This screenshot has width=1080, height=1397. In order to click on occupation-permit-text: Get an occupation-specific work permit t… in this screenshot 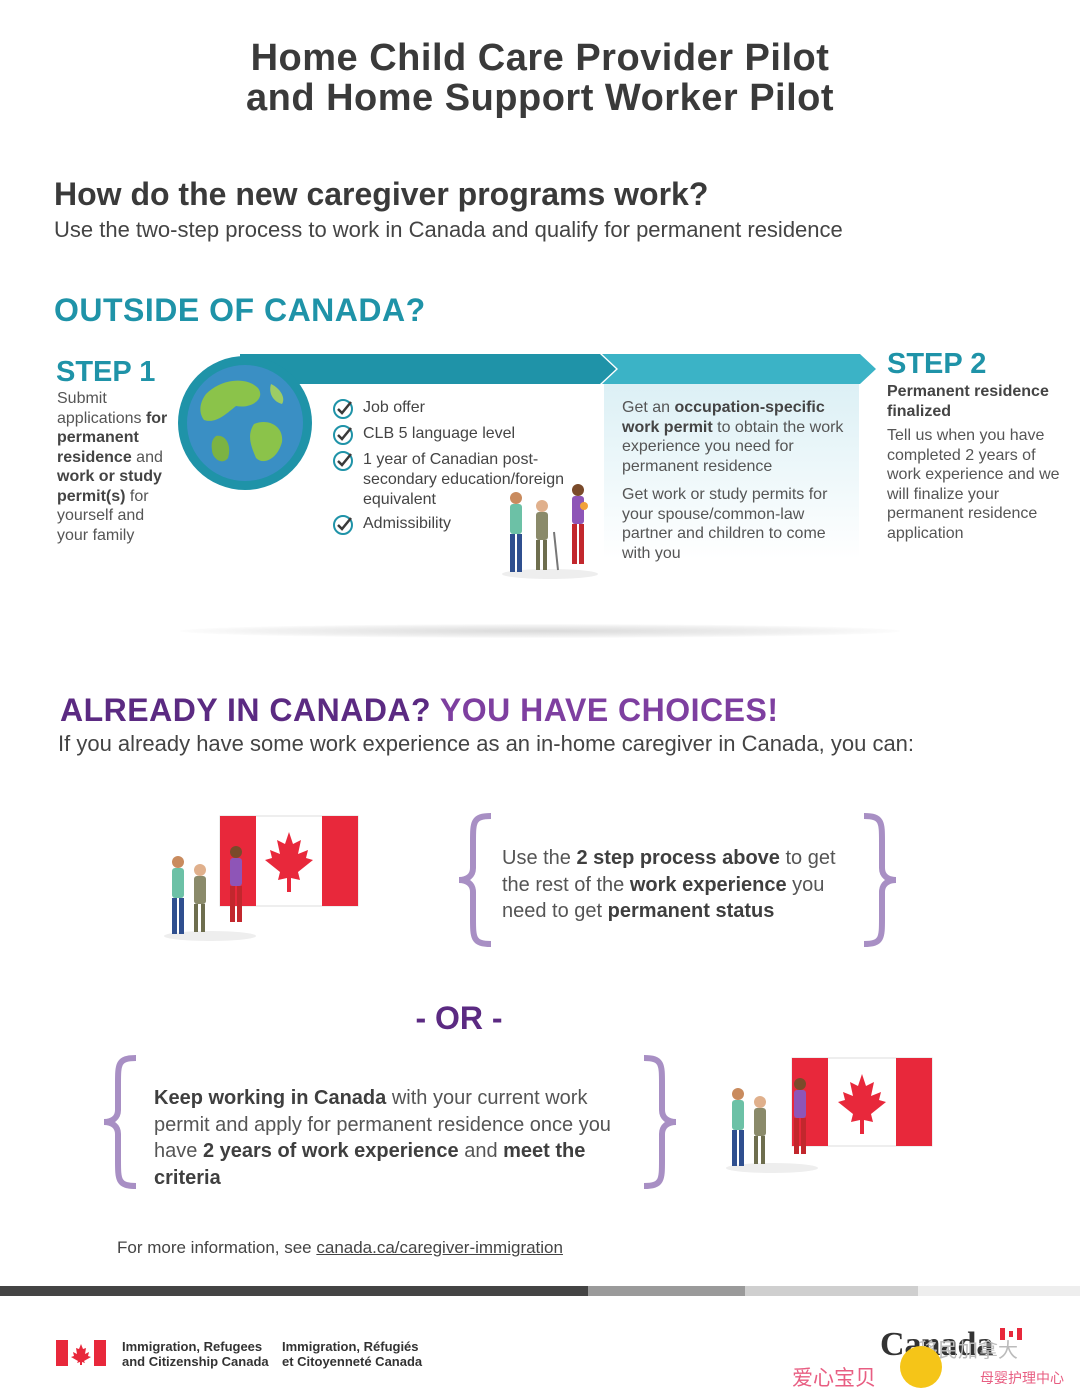, I will do `click(733, 437)`.